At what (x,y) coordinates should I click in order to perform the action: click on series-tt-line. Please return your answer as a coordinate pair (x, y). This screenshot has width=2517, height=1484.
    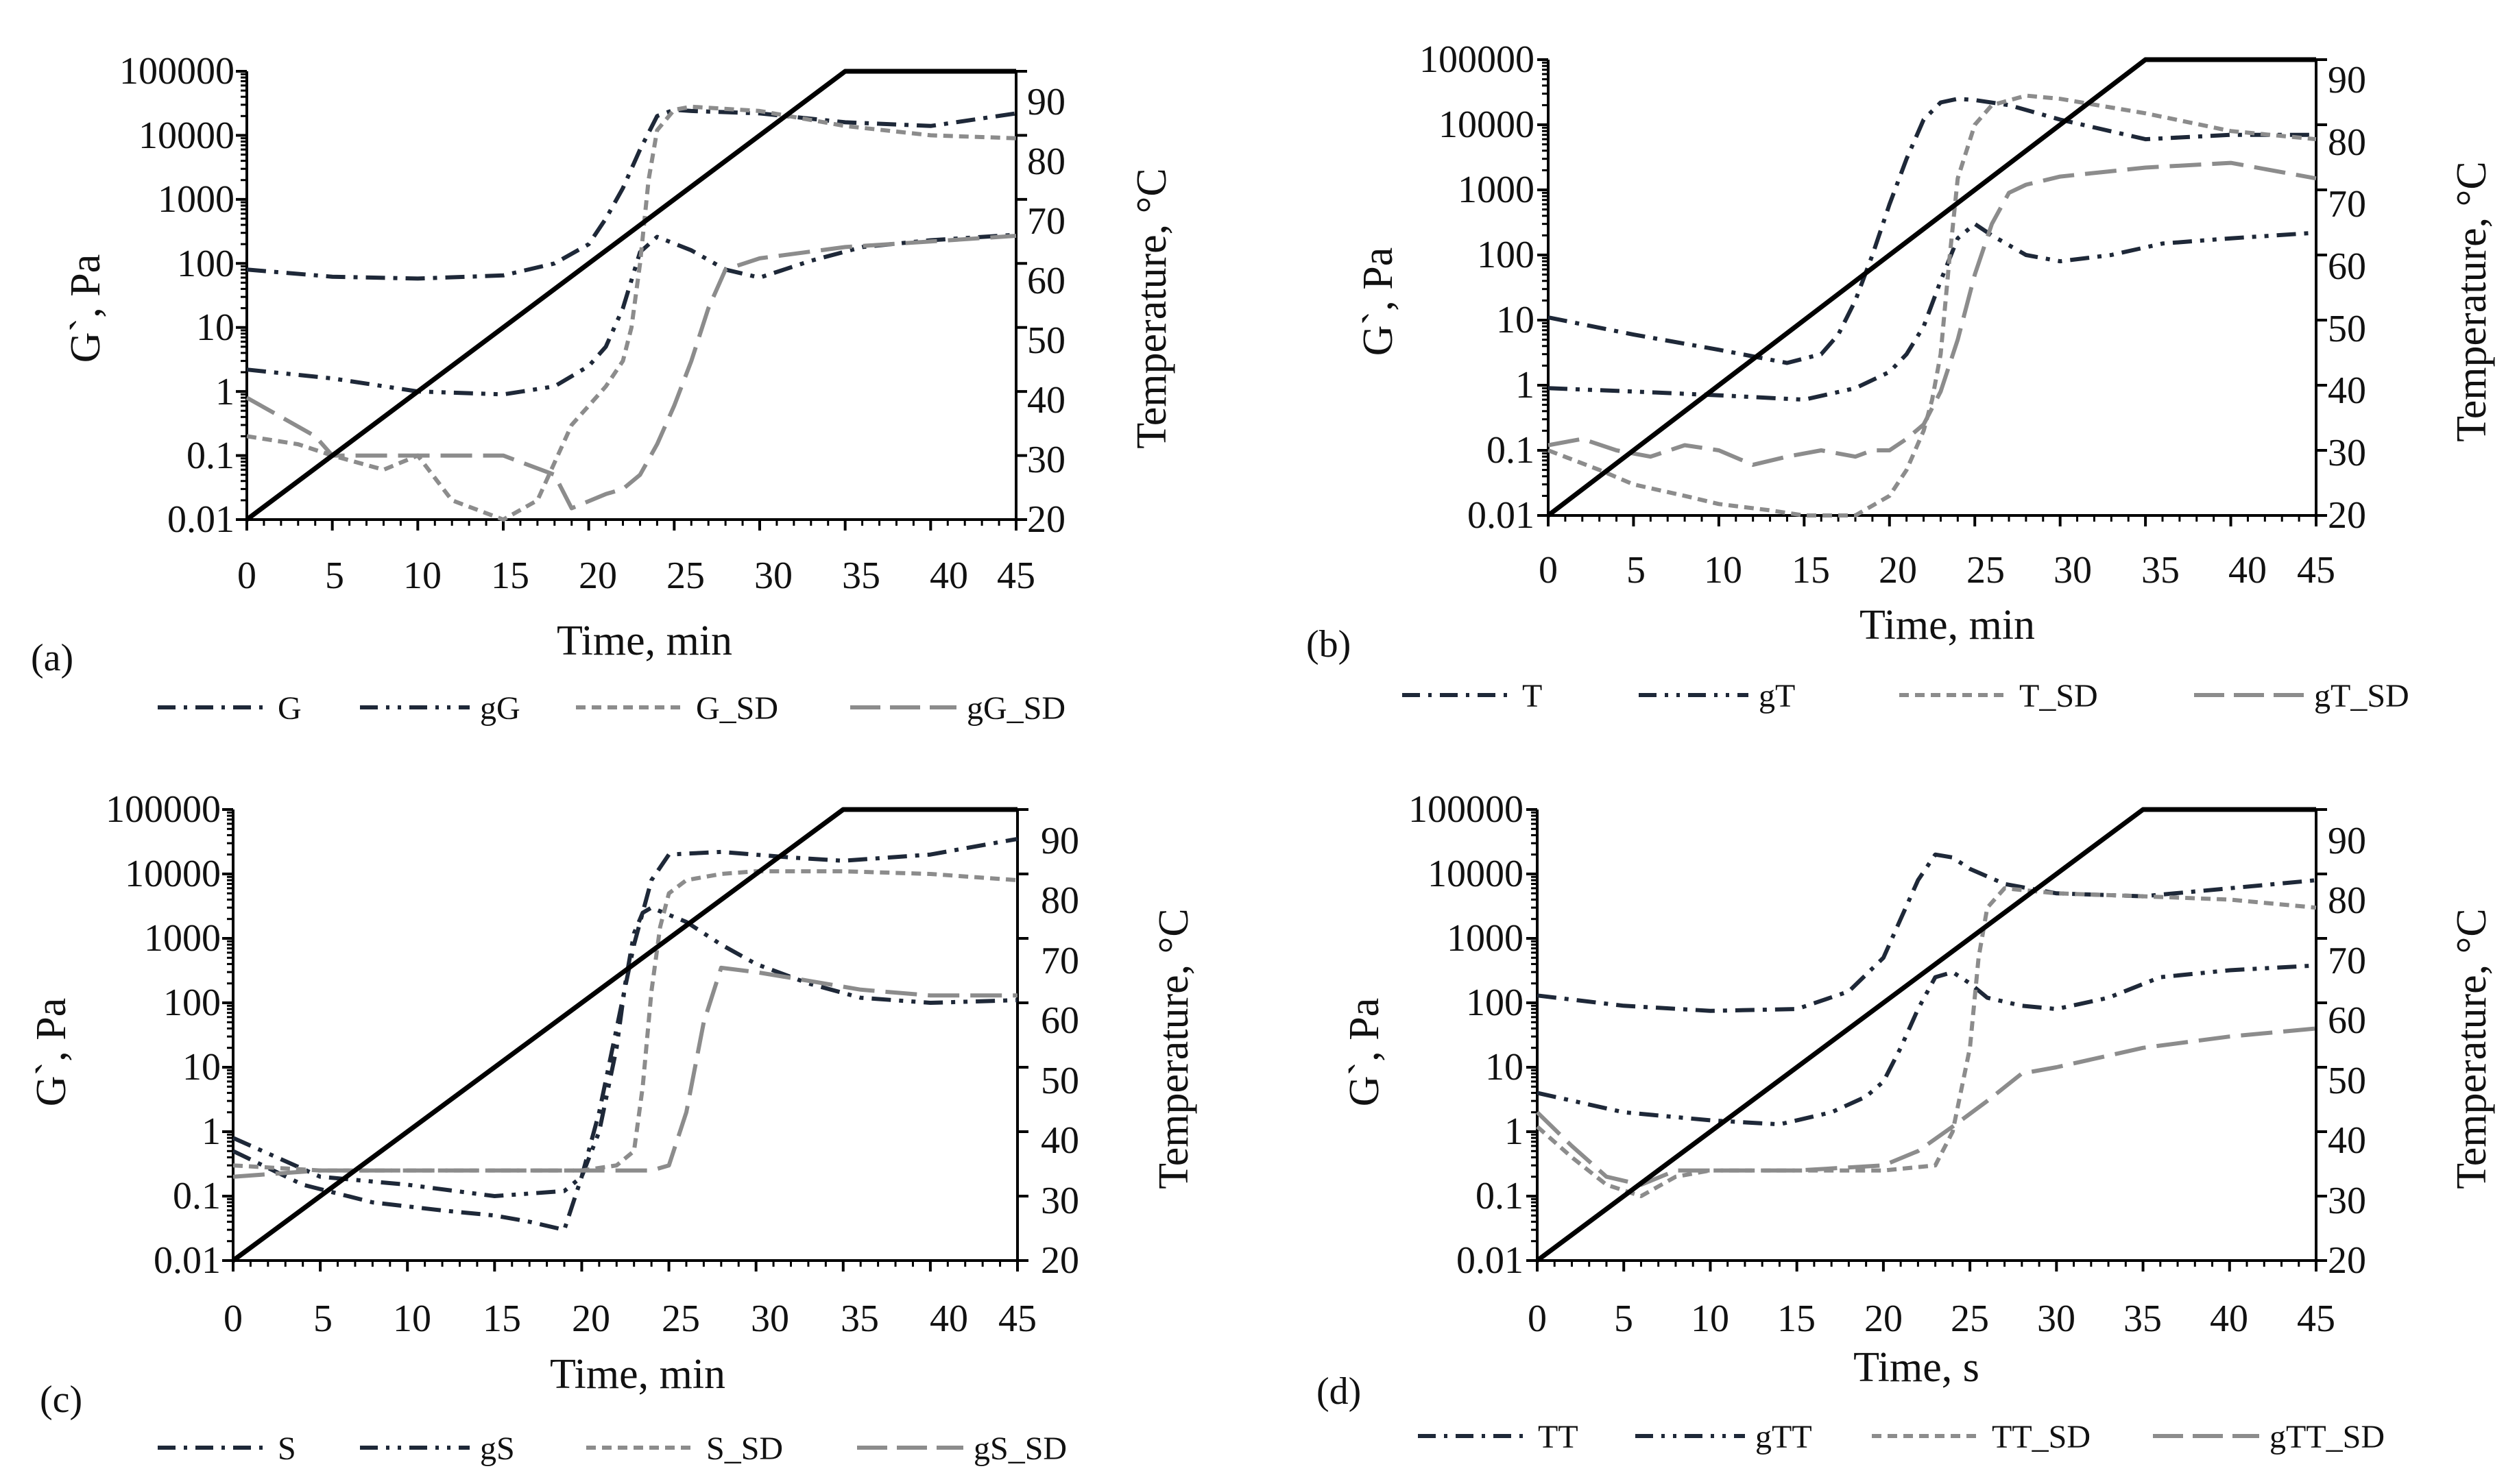
    Looking at the image, I should click on (1927, 933).